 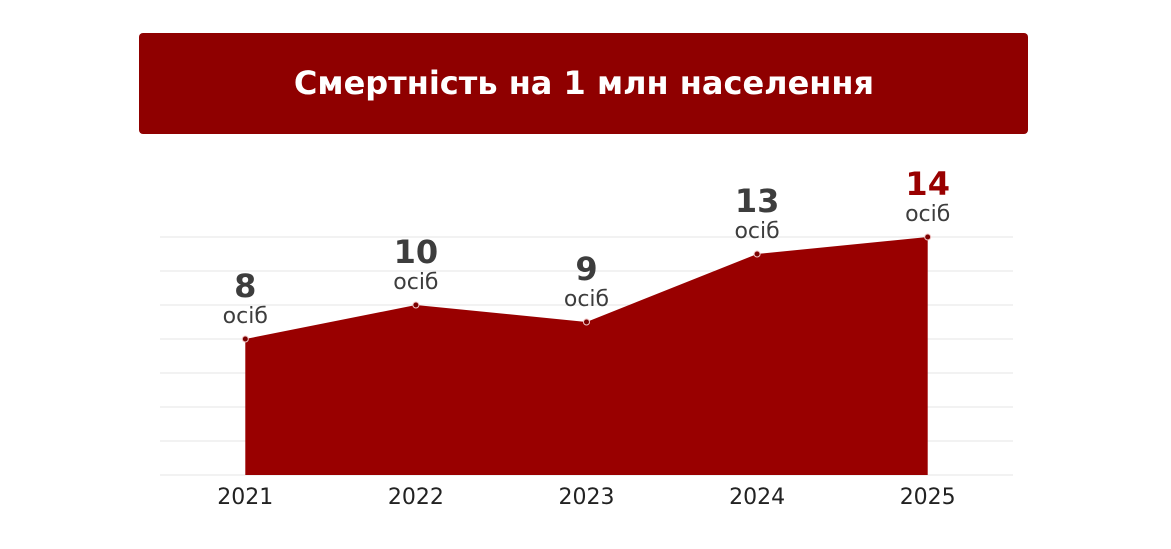 What do you see at coordinates (757, 497) in the screenshot?
I see `x-tick-label: 2024` at bounding box center [757, 497].